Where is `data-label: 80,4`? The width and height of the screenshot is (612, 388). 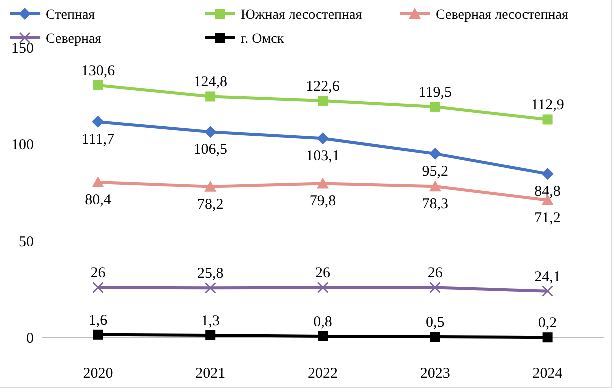
data-label: 80,4 is located at coordinates (98, 200).